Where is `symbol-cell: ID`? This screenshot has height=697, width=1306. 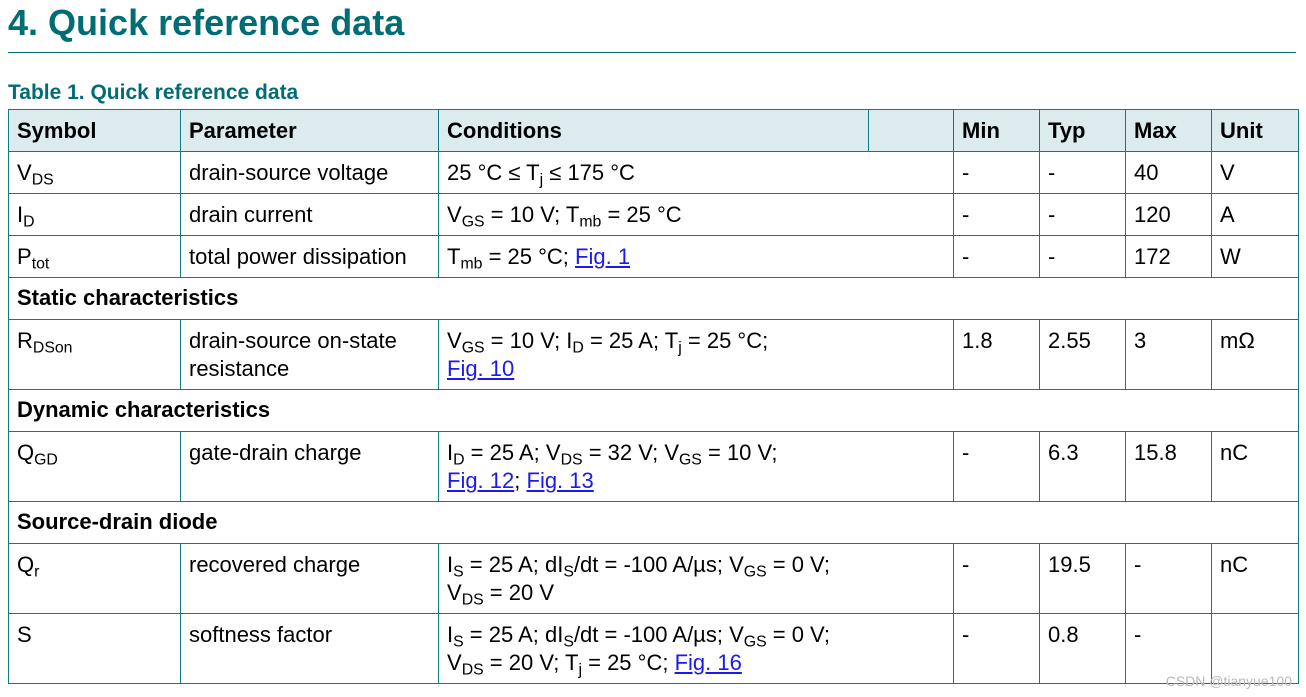
symbol-cell: ID is located at coordinates (94, 214).